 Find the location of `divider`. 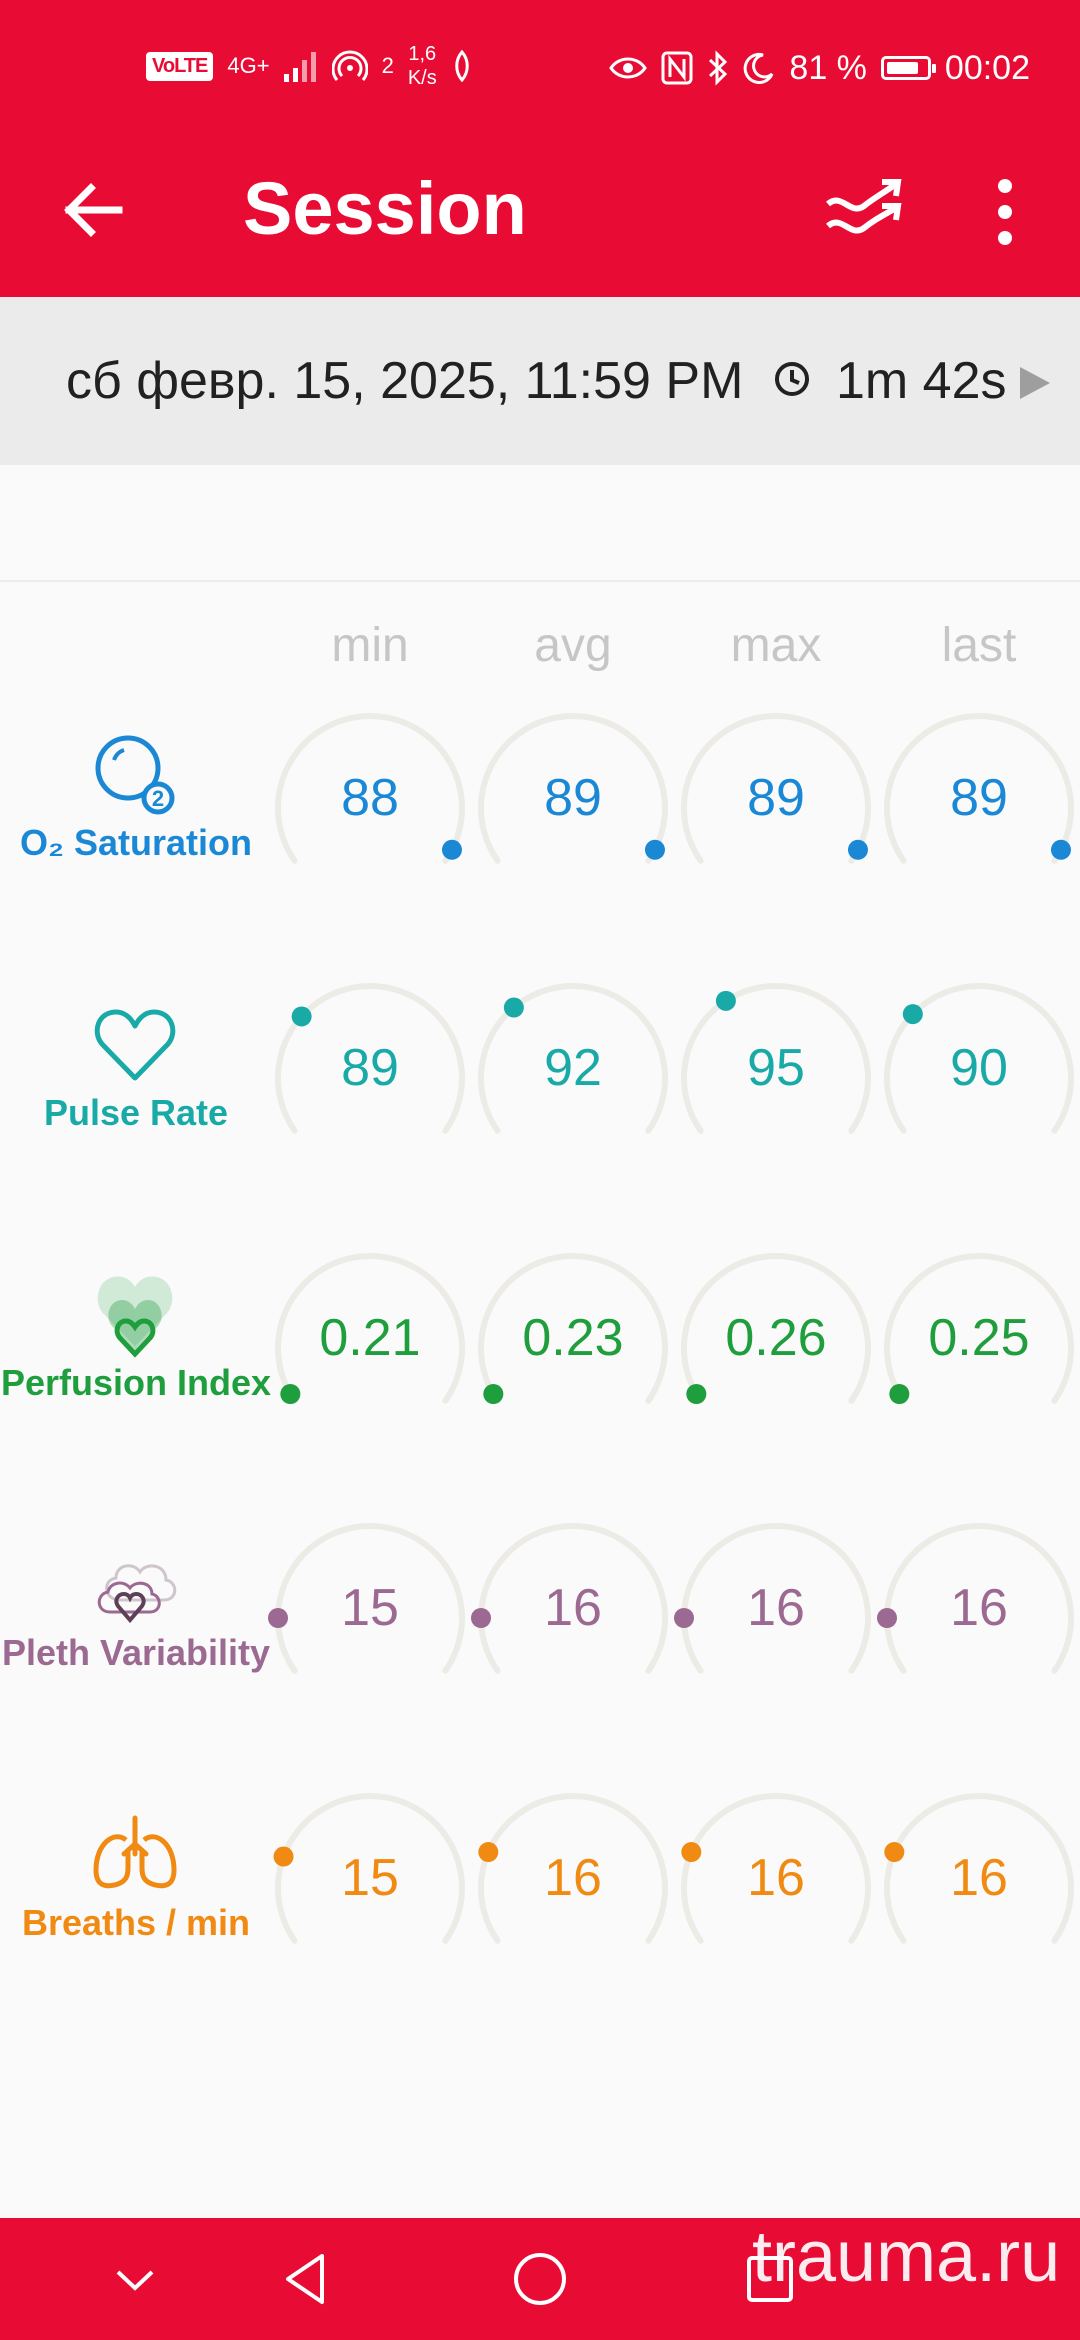

divider is located at coordinates (540, 581).